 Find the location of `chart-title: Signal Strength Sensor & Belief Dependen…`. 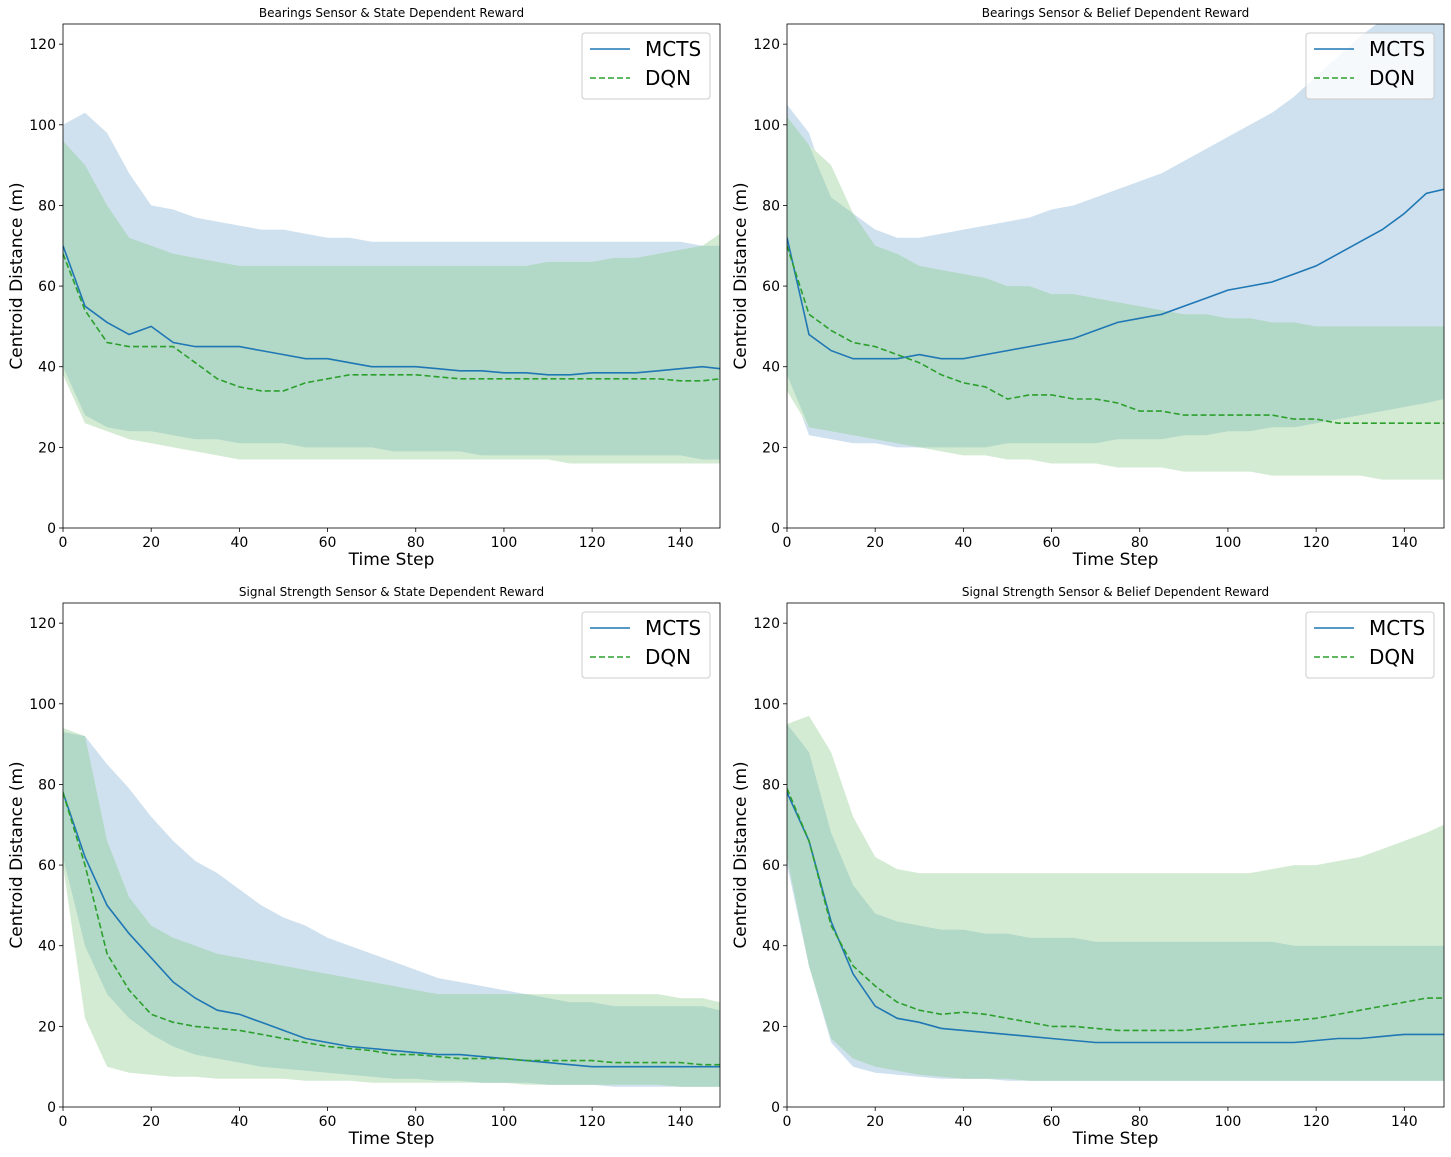

chart-title: Signal Strength Sensor & Belief Dependen… is located at coordinates (1115, 592).